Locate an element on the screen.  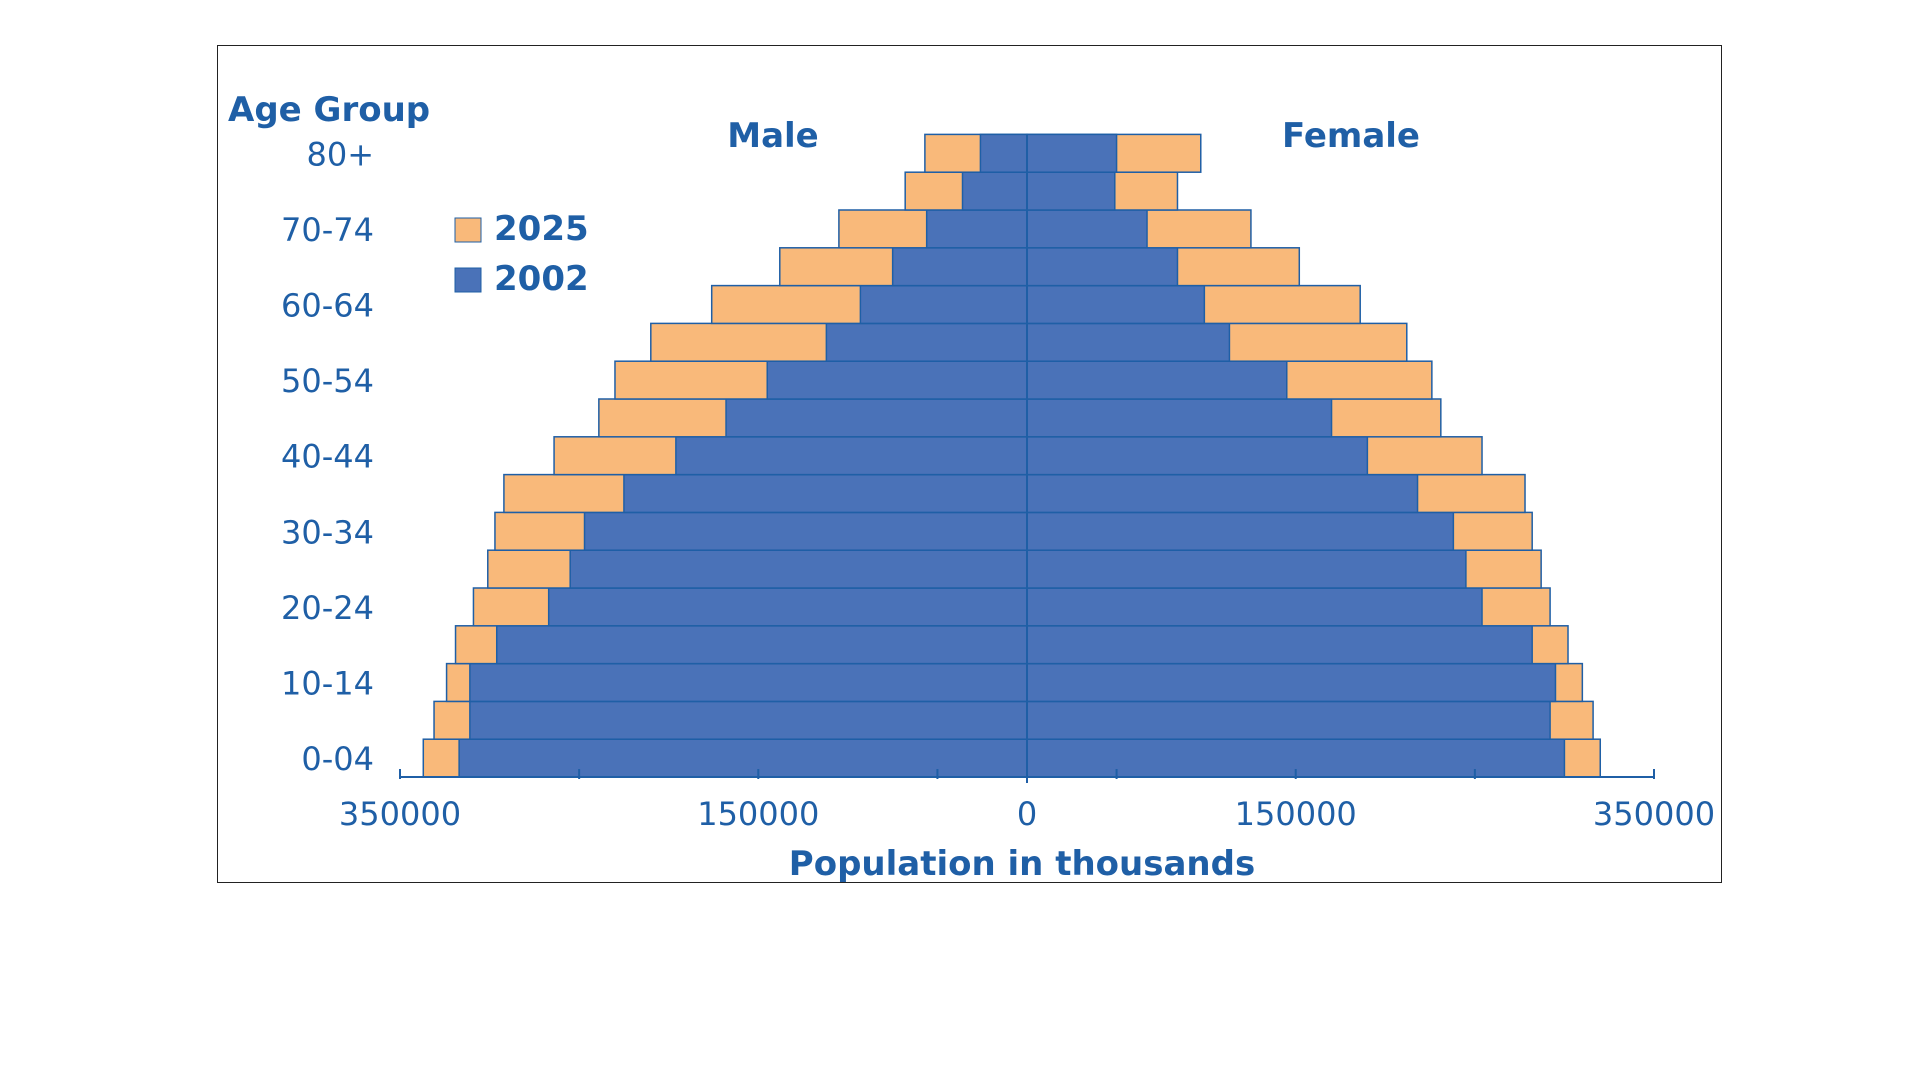
bar-male-2002-80plus is located at coordinates (1003, 153).